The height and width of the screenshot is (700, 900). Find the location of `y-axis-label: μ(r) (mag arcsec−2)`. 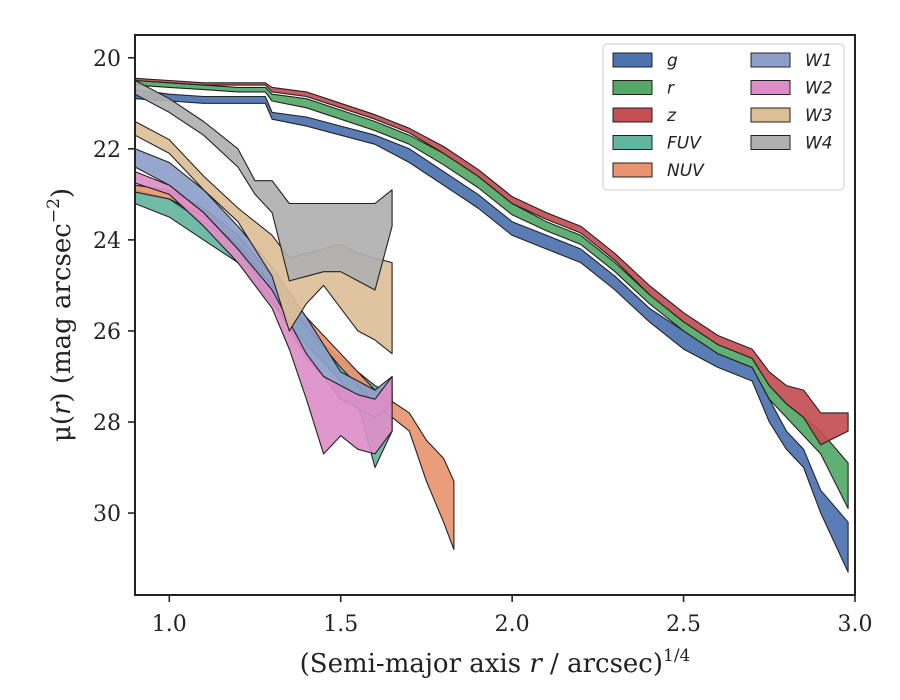

y-axis-label: μ(r) (mag arcsec−2) is located at coordinates (60, 315).